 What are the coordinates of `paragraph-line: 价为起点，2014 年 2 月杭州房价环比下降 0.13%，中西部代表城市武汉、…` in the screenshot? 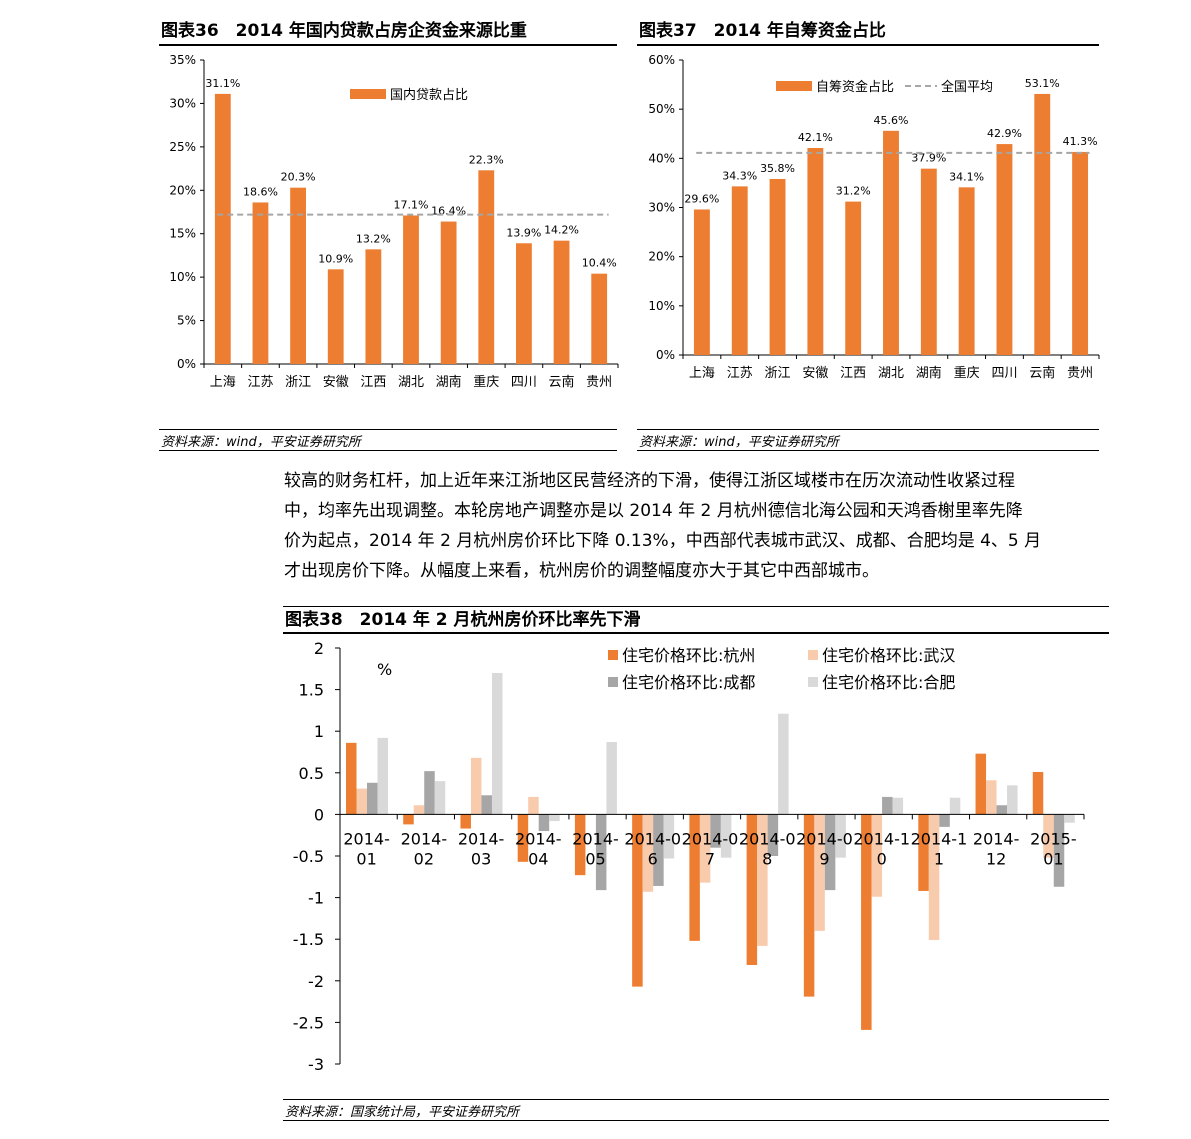 It's located at (663, 541).